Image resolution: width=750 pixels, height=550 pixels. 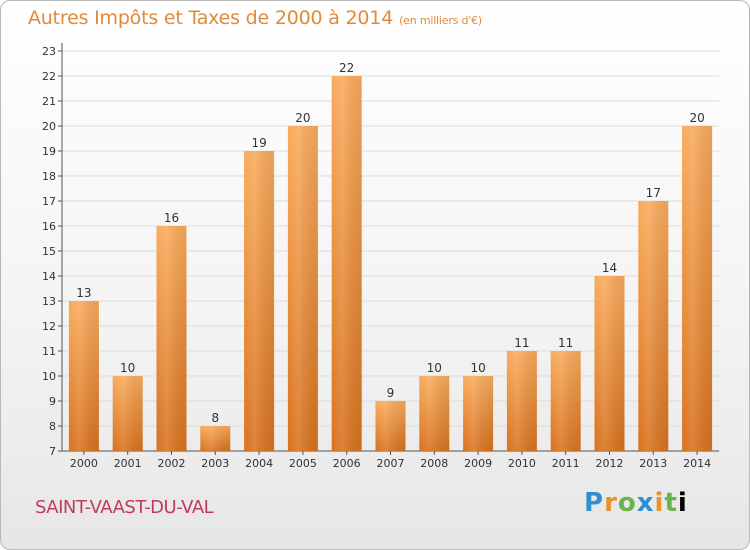 I want to click on data-label: 16, so click(x=171, y=218).